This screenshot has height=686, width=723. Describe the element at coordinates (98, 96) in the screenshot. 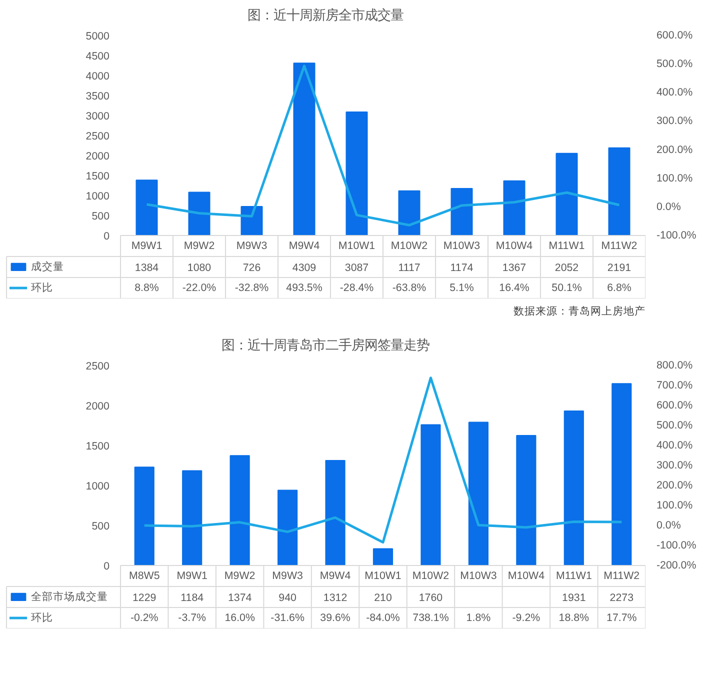

I see `y-tick-label: 3500` at that location.